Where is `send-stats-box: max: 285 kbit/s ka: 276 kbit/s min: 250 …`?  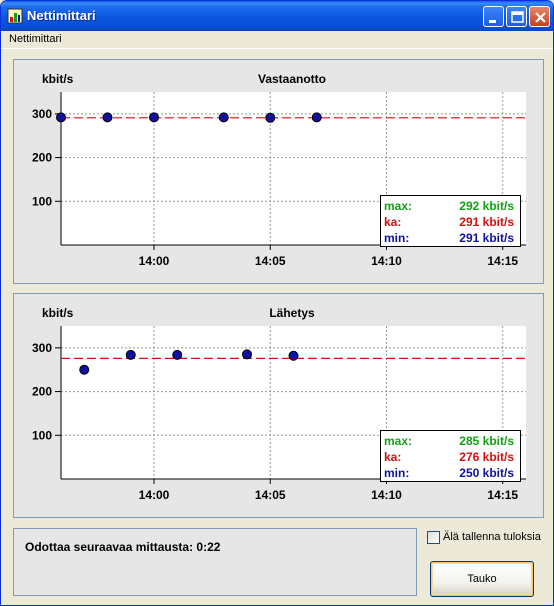
send-stats-box: max: 285 kbit/s ka: 276 kbit/s min: 250 … is located at coordinates (450, 456).